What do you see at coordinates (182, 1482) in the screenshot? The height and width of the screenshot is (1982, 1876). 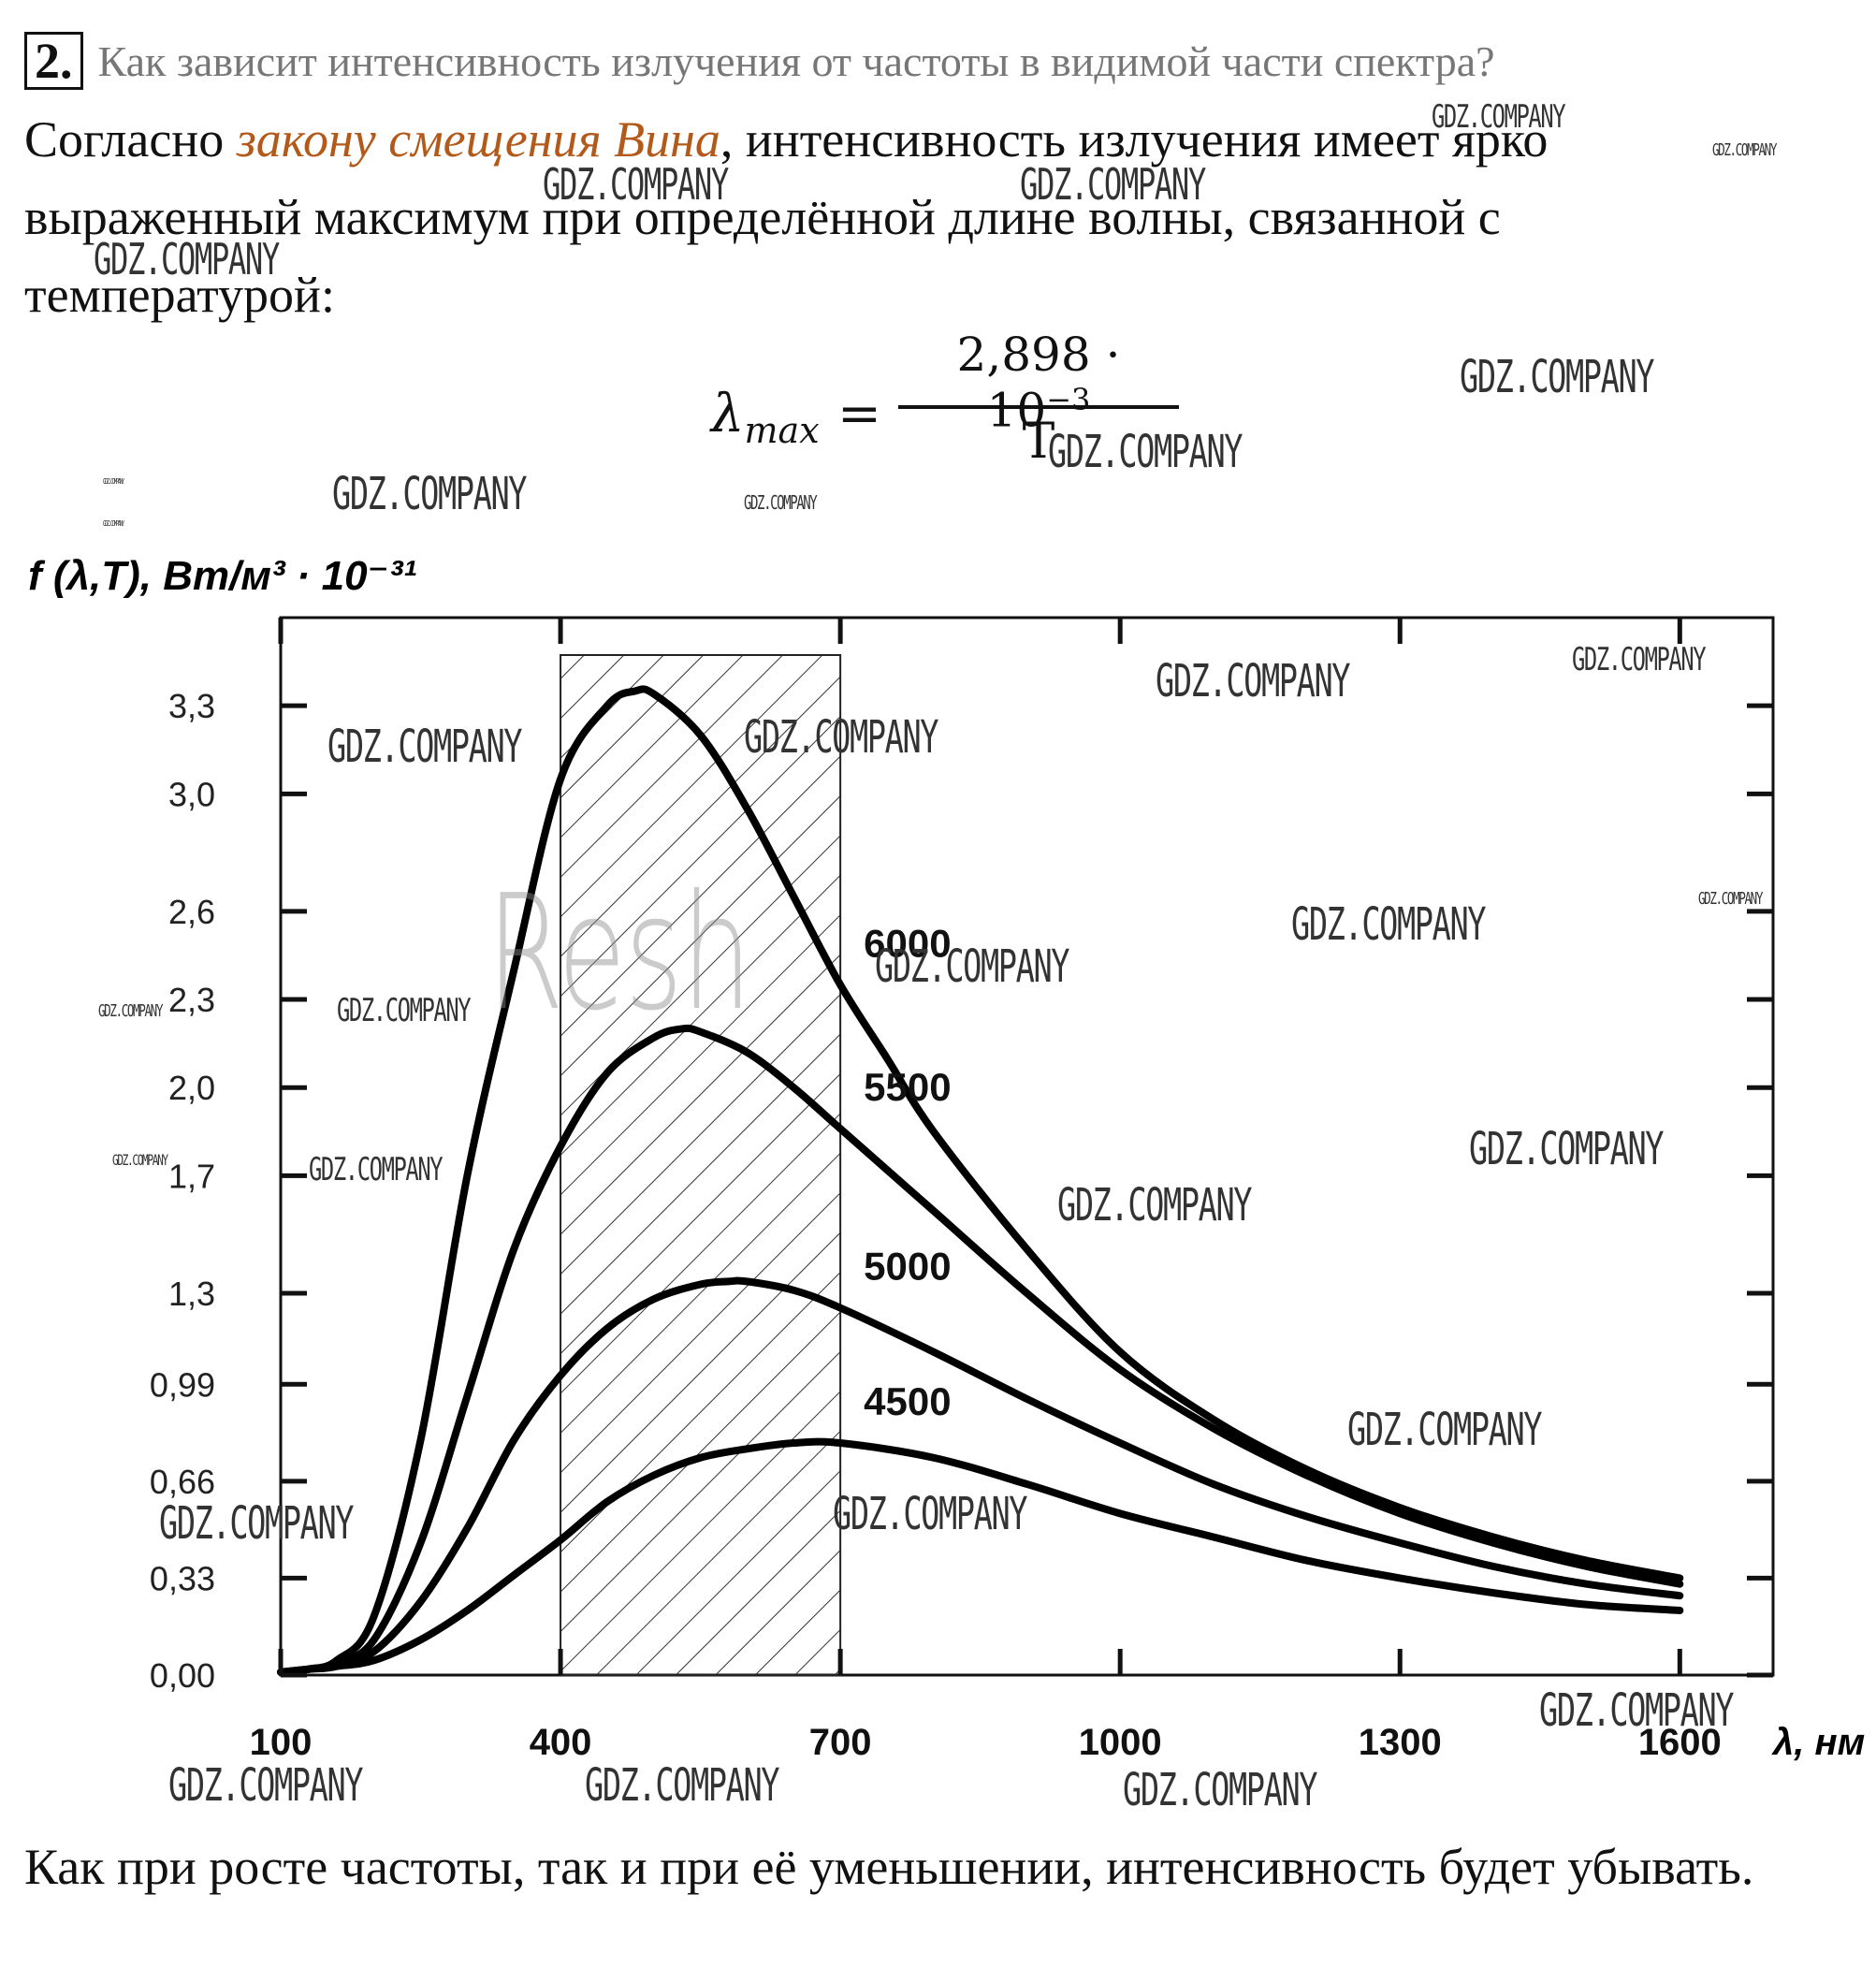 I see `y-tick-label: 0,66` at bounding box center [182, 1482].